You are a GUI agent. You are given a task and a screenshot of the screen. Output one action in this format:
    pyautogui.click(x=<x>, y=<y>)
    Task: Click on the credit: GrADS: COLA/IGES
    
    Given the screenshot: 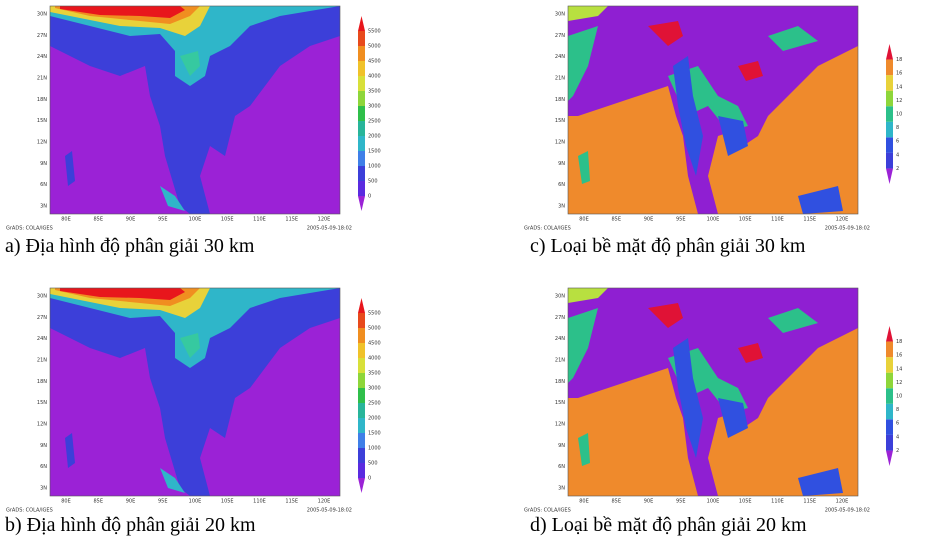 What is the action you would take?
    pyautogui.click(x=29, y=229)
    